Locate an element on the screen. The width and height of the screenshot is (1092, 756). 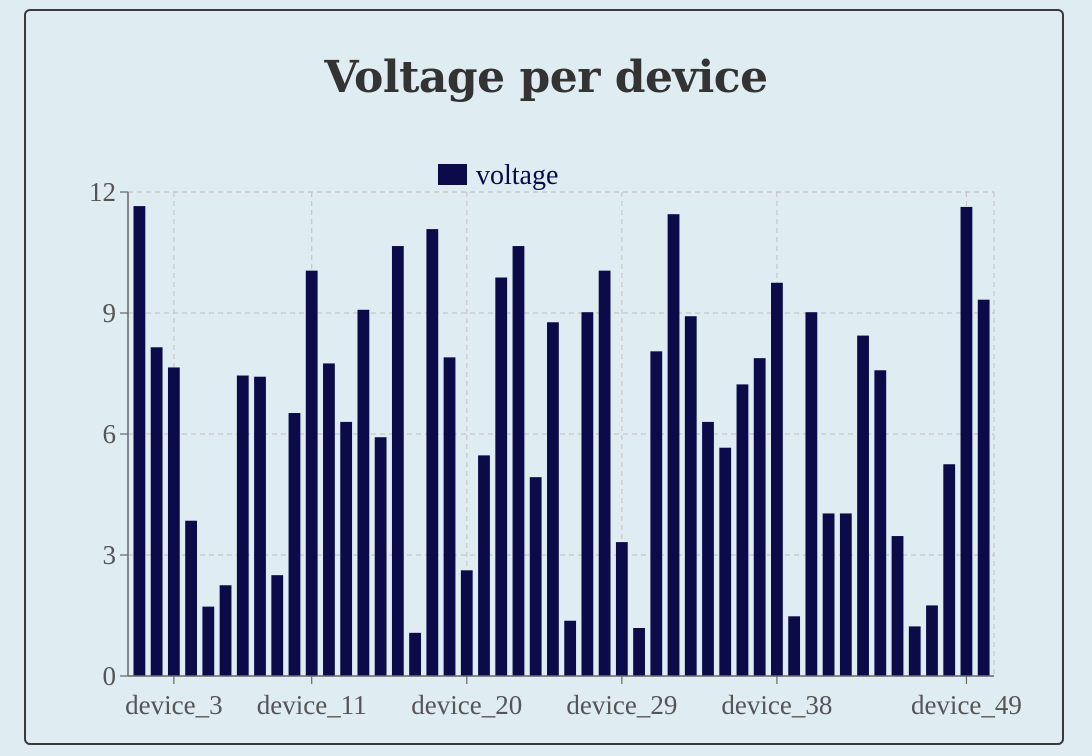
x-tick-label: device_20 is located at coordinates (466, 705).